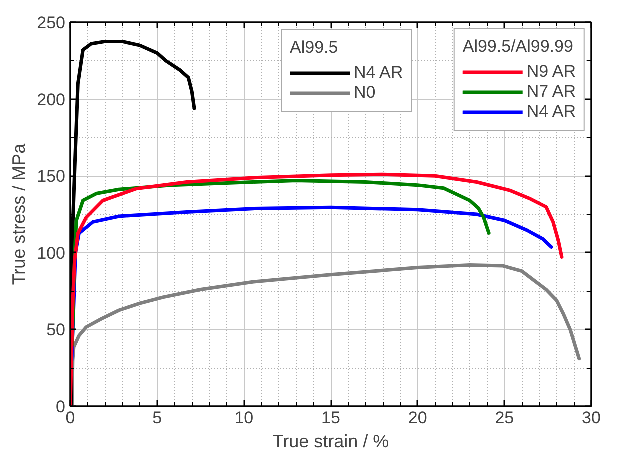  What do you see at coordinates (331, 418) in the screenshot?
I see `x-tick-label: 15` at bounding box center [331, 418].